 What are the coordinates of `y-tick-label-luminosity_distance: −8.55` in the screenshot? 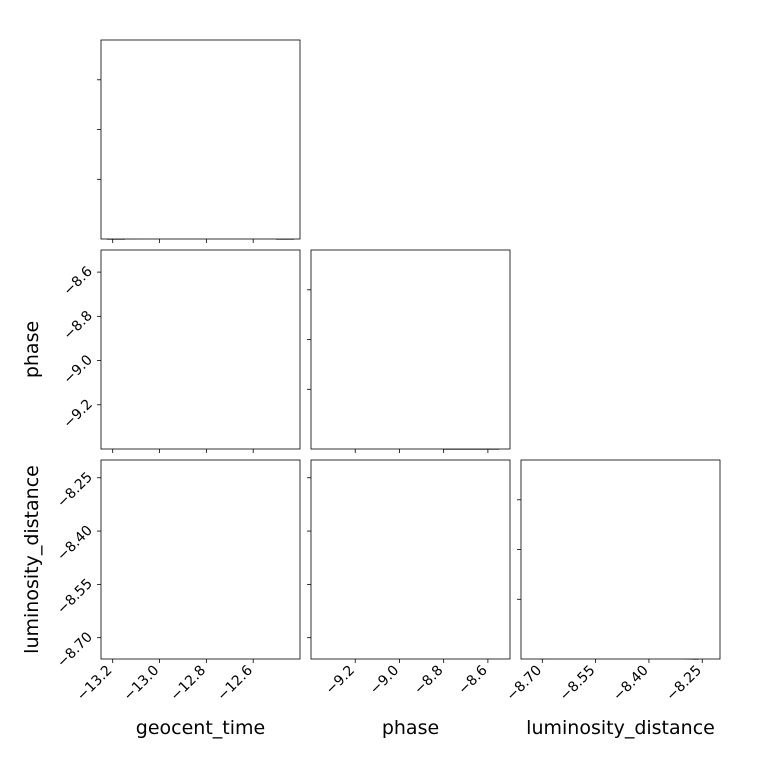 It's located at (75, 597).